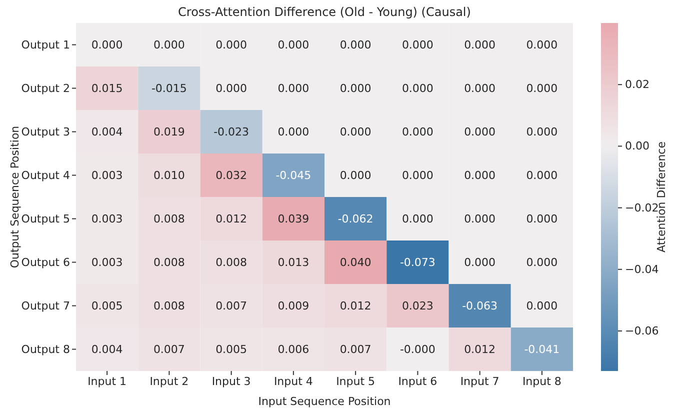  What do you see at coordinates (169, 131) in the screenshot?
I see `data-label: 0.019` at bounding box center [169, 131].